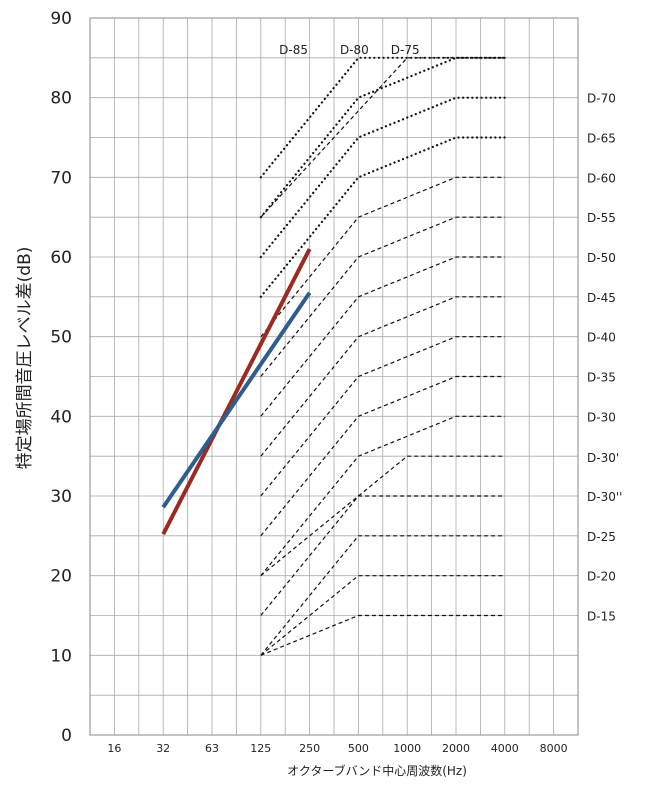 The height and width of the screenshot is (795, 652). What do you see at coordinates (61, 99) in the screenshot?
I see `y-tick-label: 80` at bounding box center [61, 99].